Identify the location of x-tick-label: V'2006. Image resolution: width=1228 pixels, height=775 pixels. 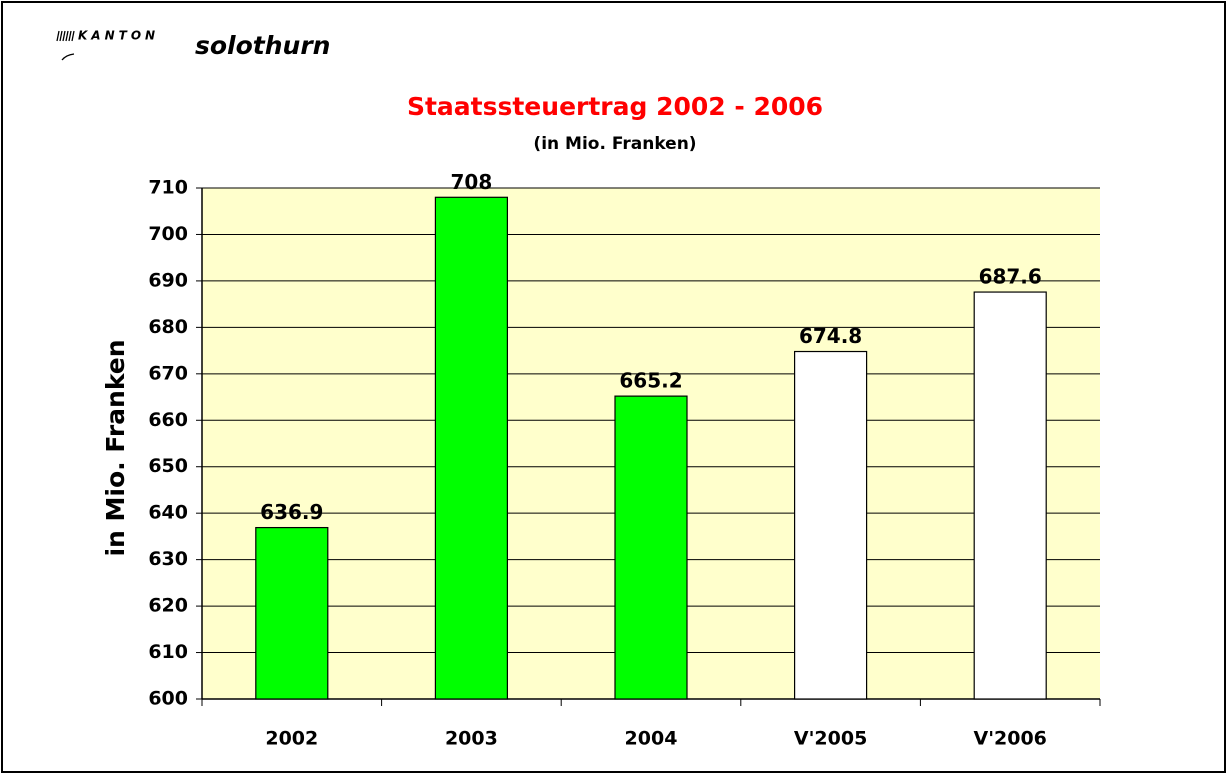
(1009, 739).